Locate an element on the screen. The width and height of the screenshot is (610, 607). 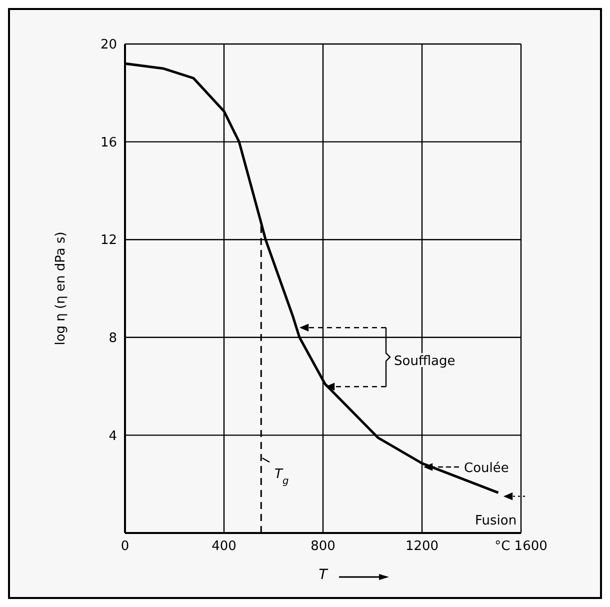
y-axis-title: log η (η en dPa s) is located at coordinates (61, 289).